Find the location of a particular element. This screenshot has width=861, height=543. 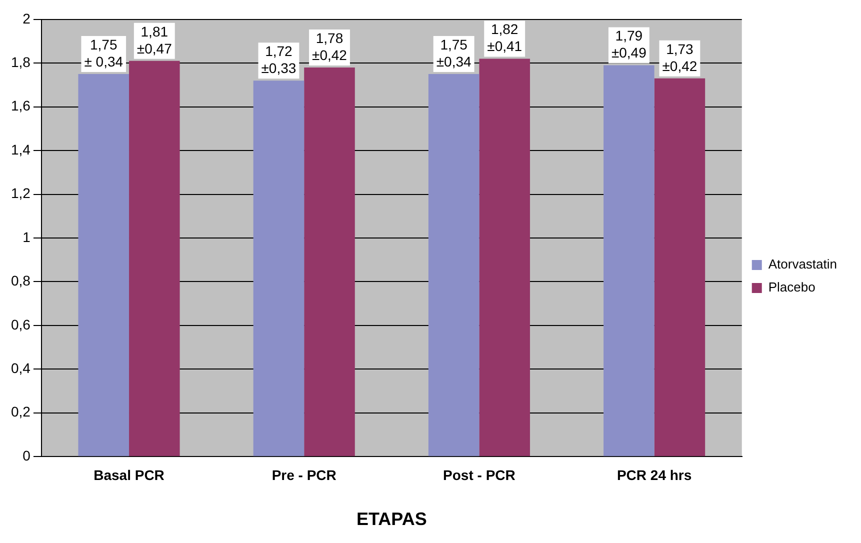

y-tick-label: 0,8 is located at coordinates (20, 280).